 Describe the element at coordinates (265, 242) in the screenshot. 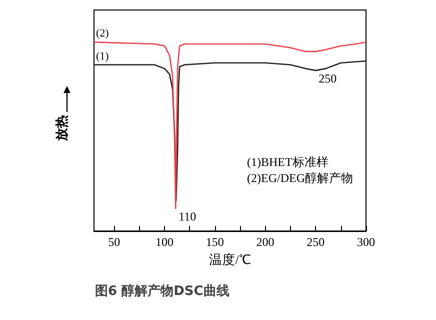

I see `x-tick-label: 200` at that location.